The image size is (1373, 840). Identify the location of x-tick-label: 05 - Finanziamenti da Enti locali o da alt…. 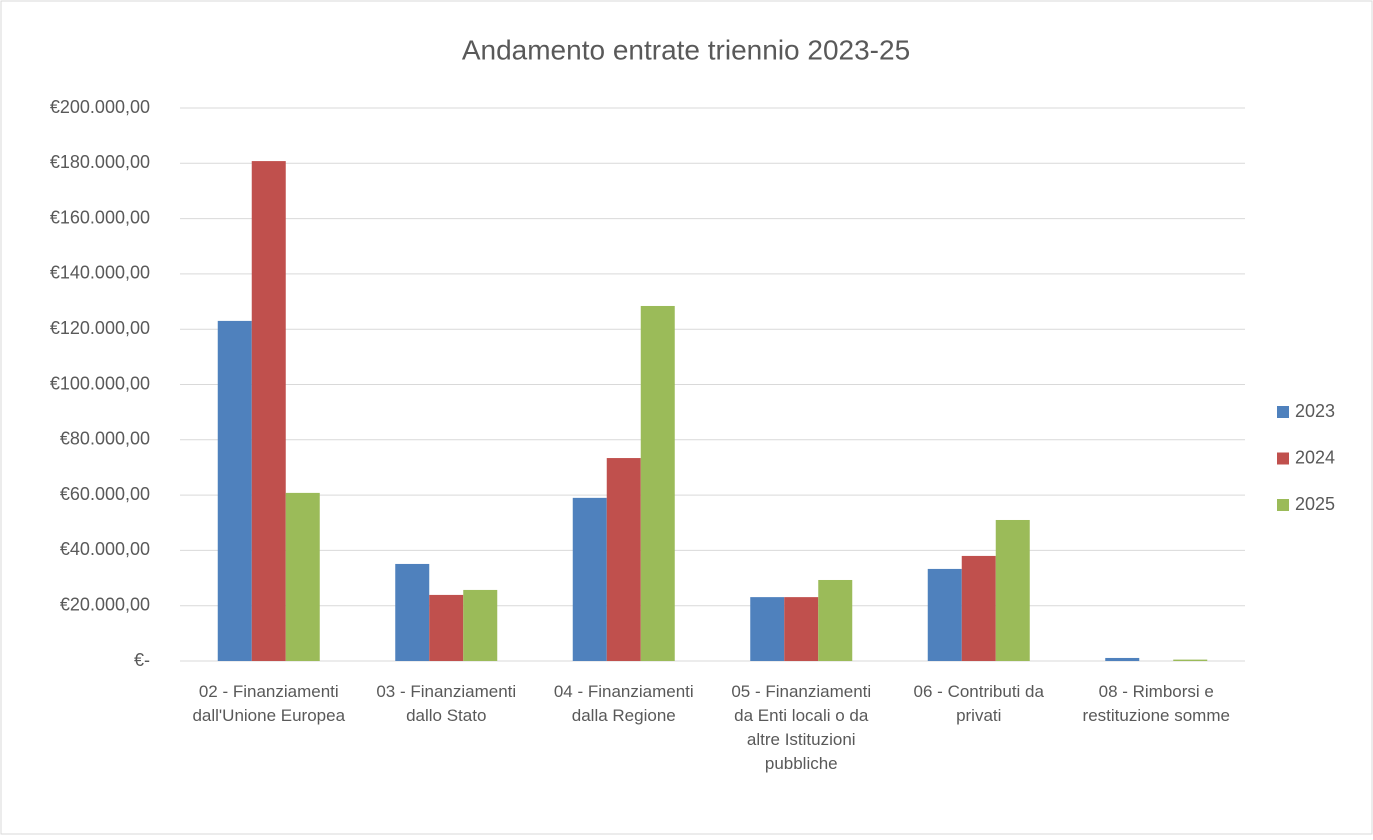
(801, 727).